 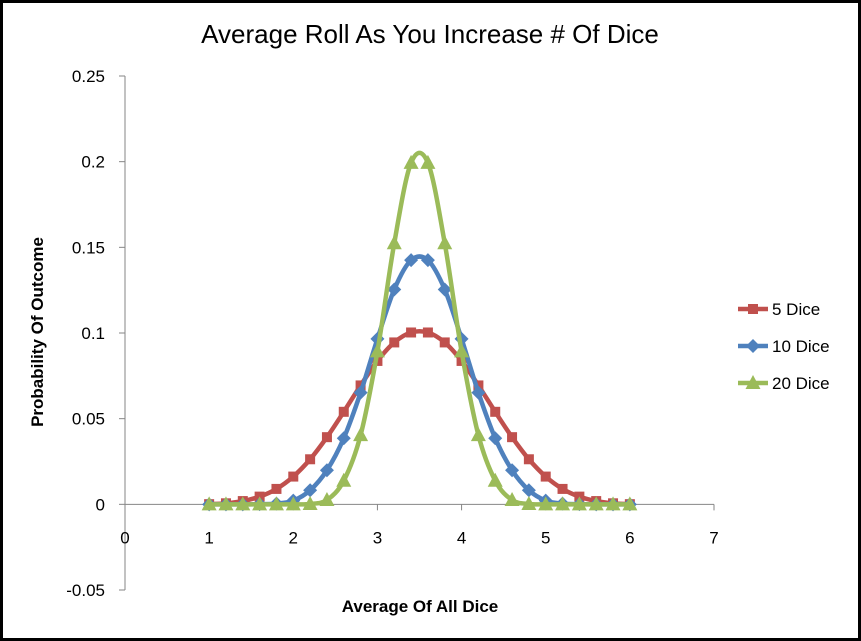 What do you see at coordinates (93, 333) in the screenshot?
I see `y-tick-label: 0.1` at bounding box center [93, 333].